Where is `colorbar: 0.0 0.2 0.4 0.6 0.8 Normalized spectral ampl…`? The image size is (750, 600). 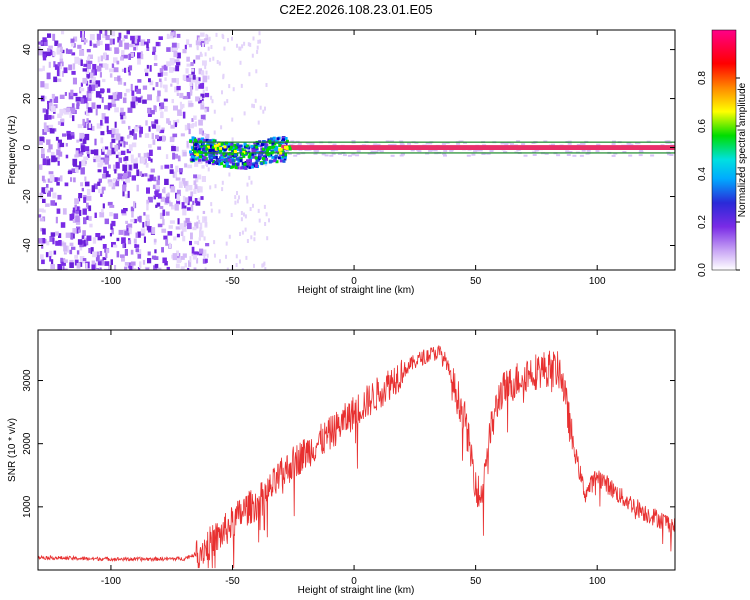 colorbar: 0.0 0.2 0.4 0.6 0.8 Normalized spectral ampl… is located at coordinates (722, 153).